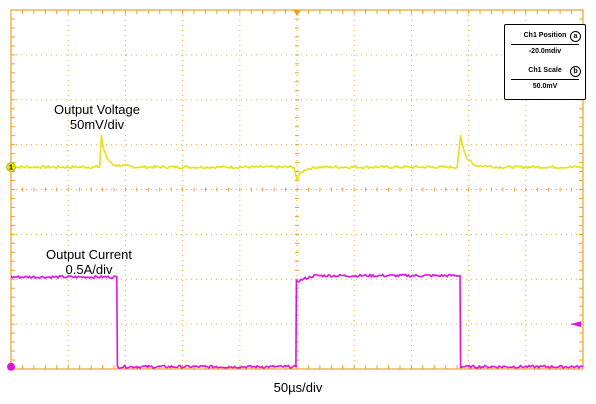  I want to click on ch1-ground-label: 1, so click(11, 168).